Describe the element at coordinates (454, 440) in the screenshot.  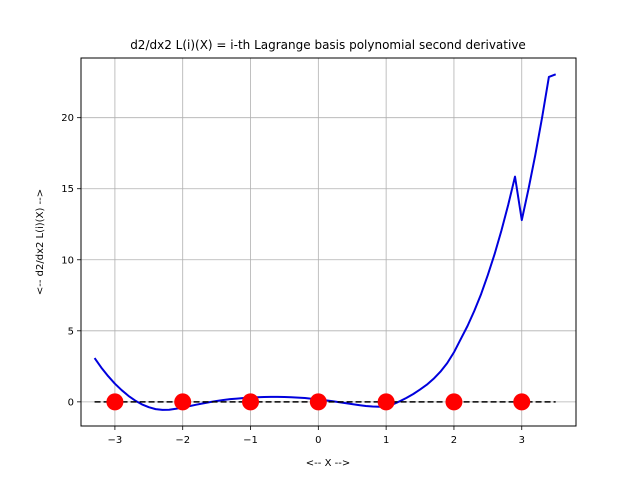
I see `x-tick-label: 2` at that location.